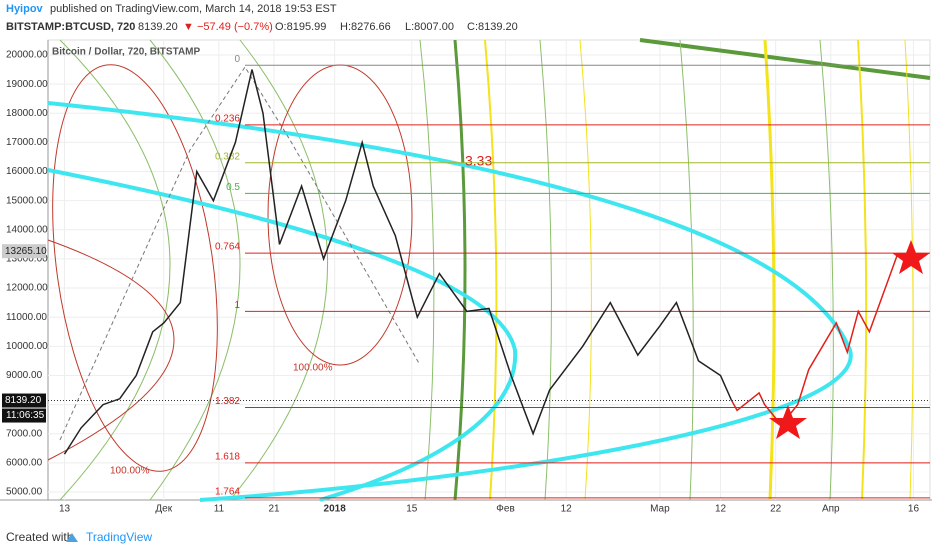  What do you see at coordinates (126, 52) in the screenshot?
I see `legend-text: Bitcoin / Dollar, 720, BITSTAMP` at bounding box center [126, 52].